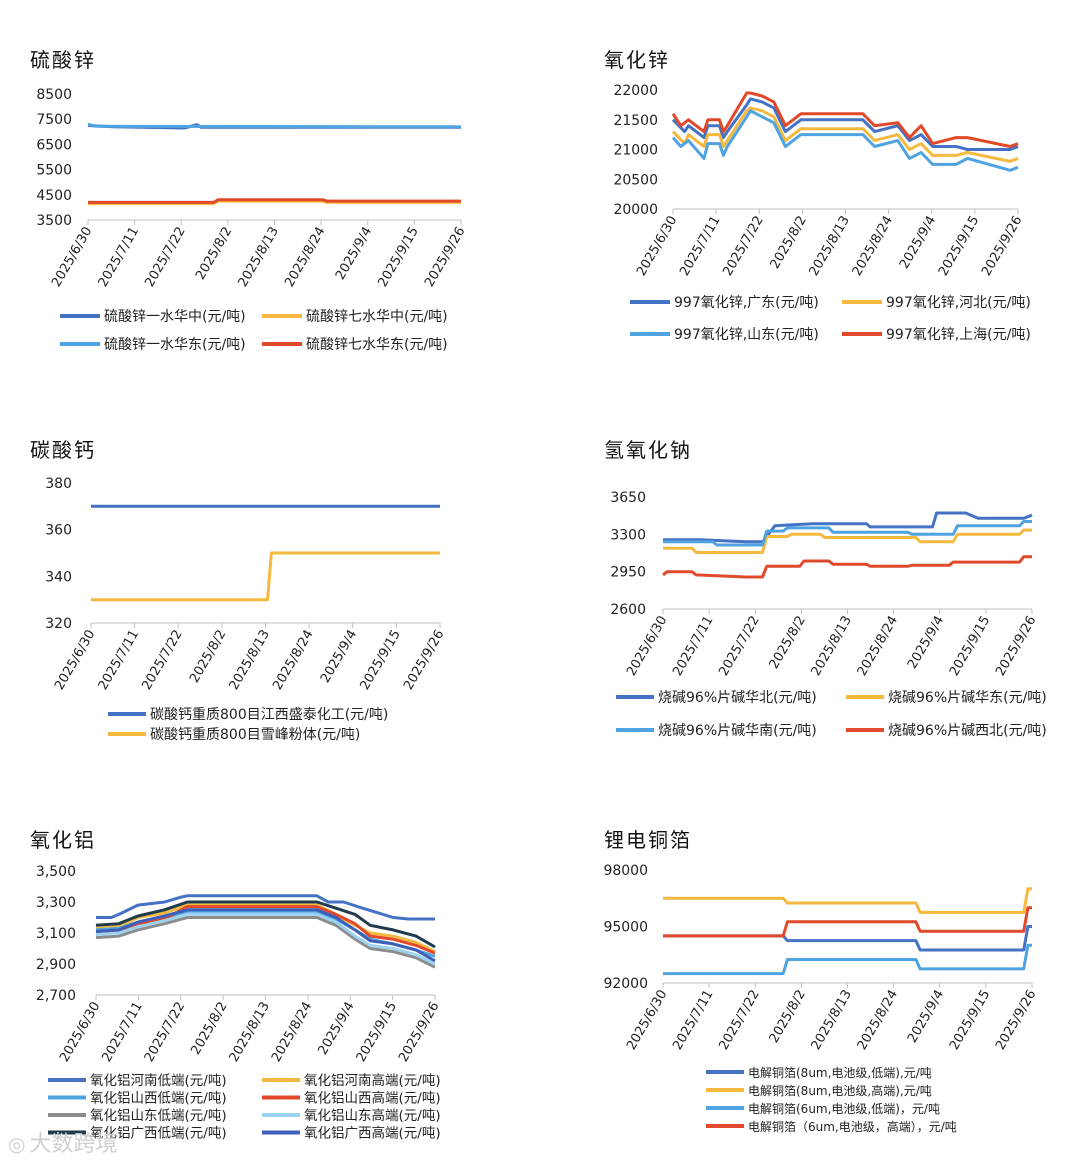 The height and width of the screenshot is (1166, 1080). Describe the element at coordinates (746, 303) in the screenshot. I see `legend-label: 997氧化锌,广东(元/吨)` at that location.